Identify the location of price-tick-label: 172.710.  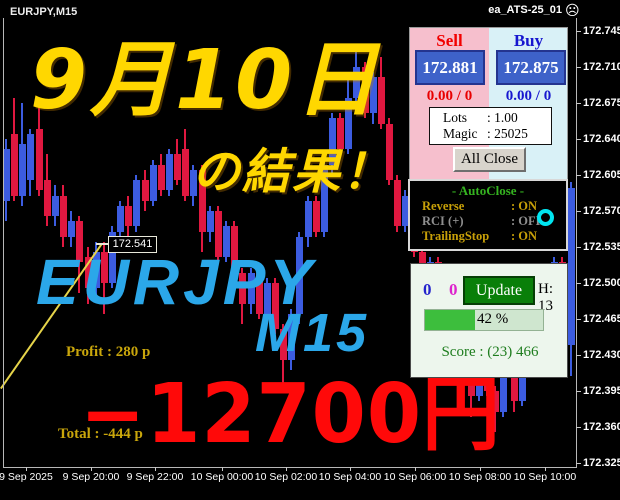
(601, 67).